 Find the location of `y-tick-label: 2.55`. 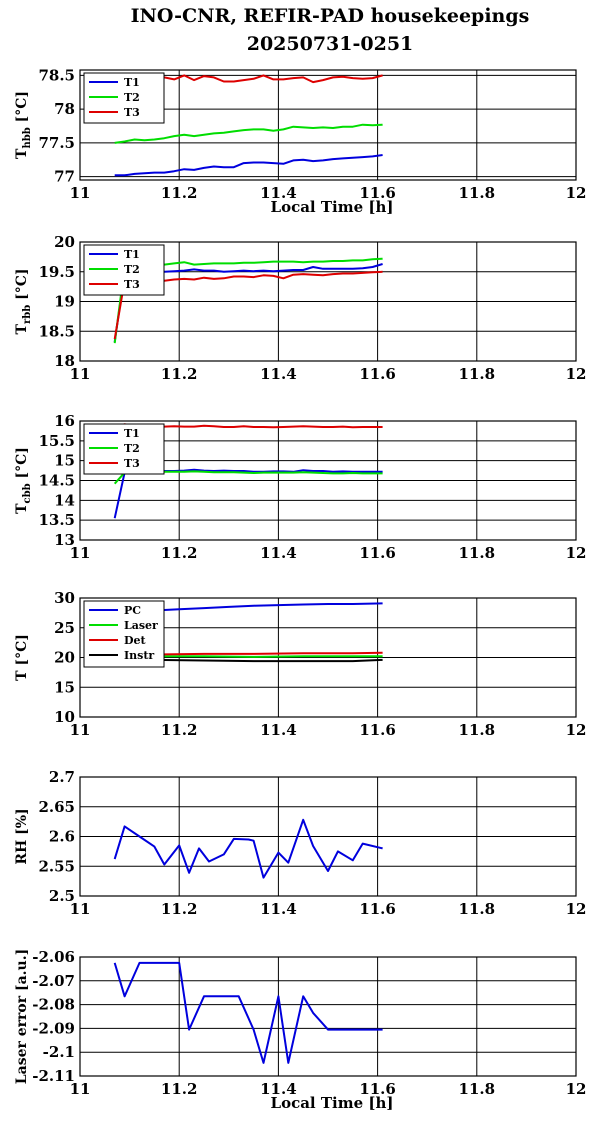

y-tick-label: 2.55 is located at coordinates (56, 866).